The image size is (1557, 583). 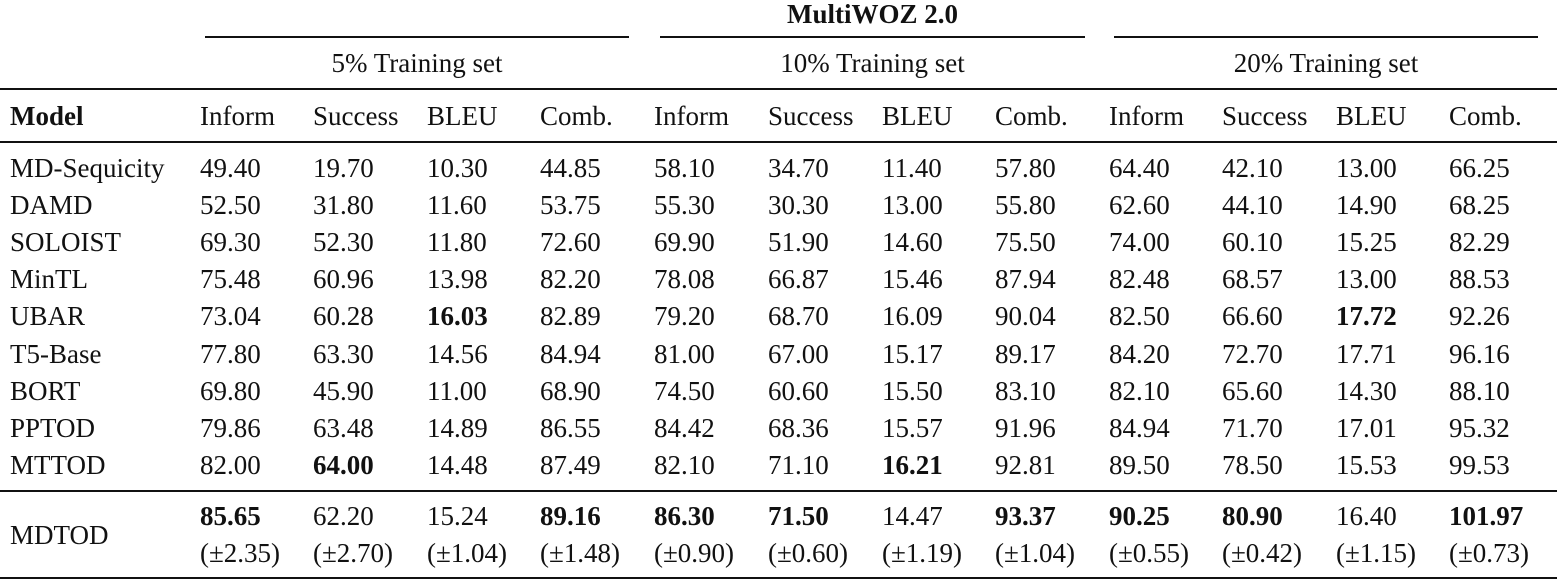 What do you see at coordinates (1025, 279) in the screenshot?
I see `table-cell: 87.94` at bounding box center [1025, 279].